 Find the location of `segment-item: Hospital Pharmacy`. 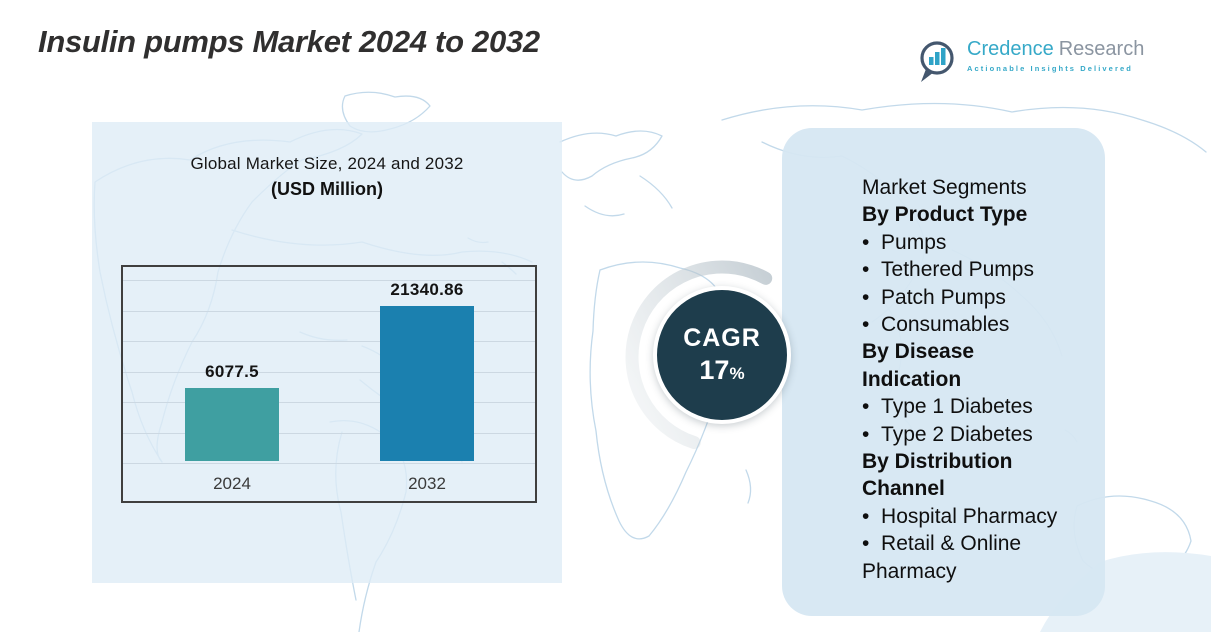

segment-item: Hospital Pharmacy is located at coordinates (979, 516).